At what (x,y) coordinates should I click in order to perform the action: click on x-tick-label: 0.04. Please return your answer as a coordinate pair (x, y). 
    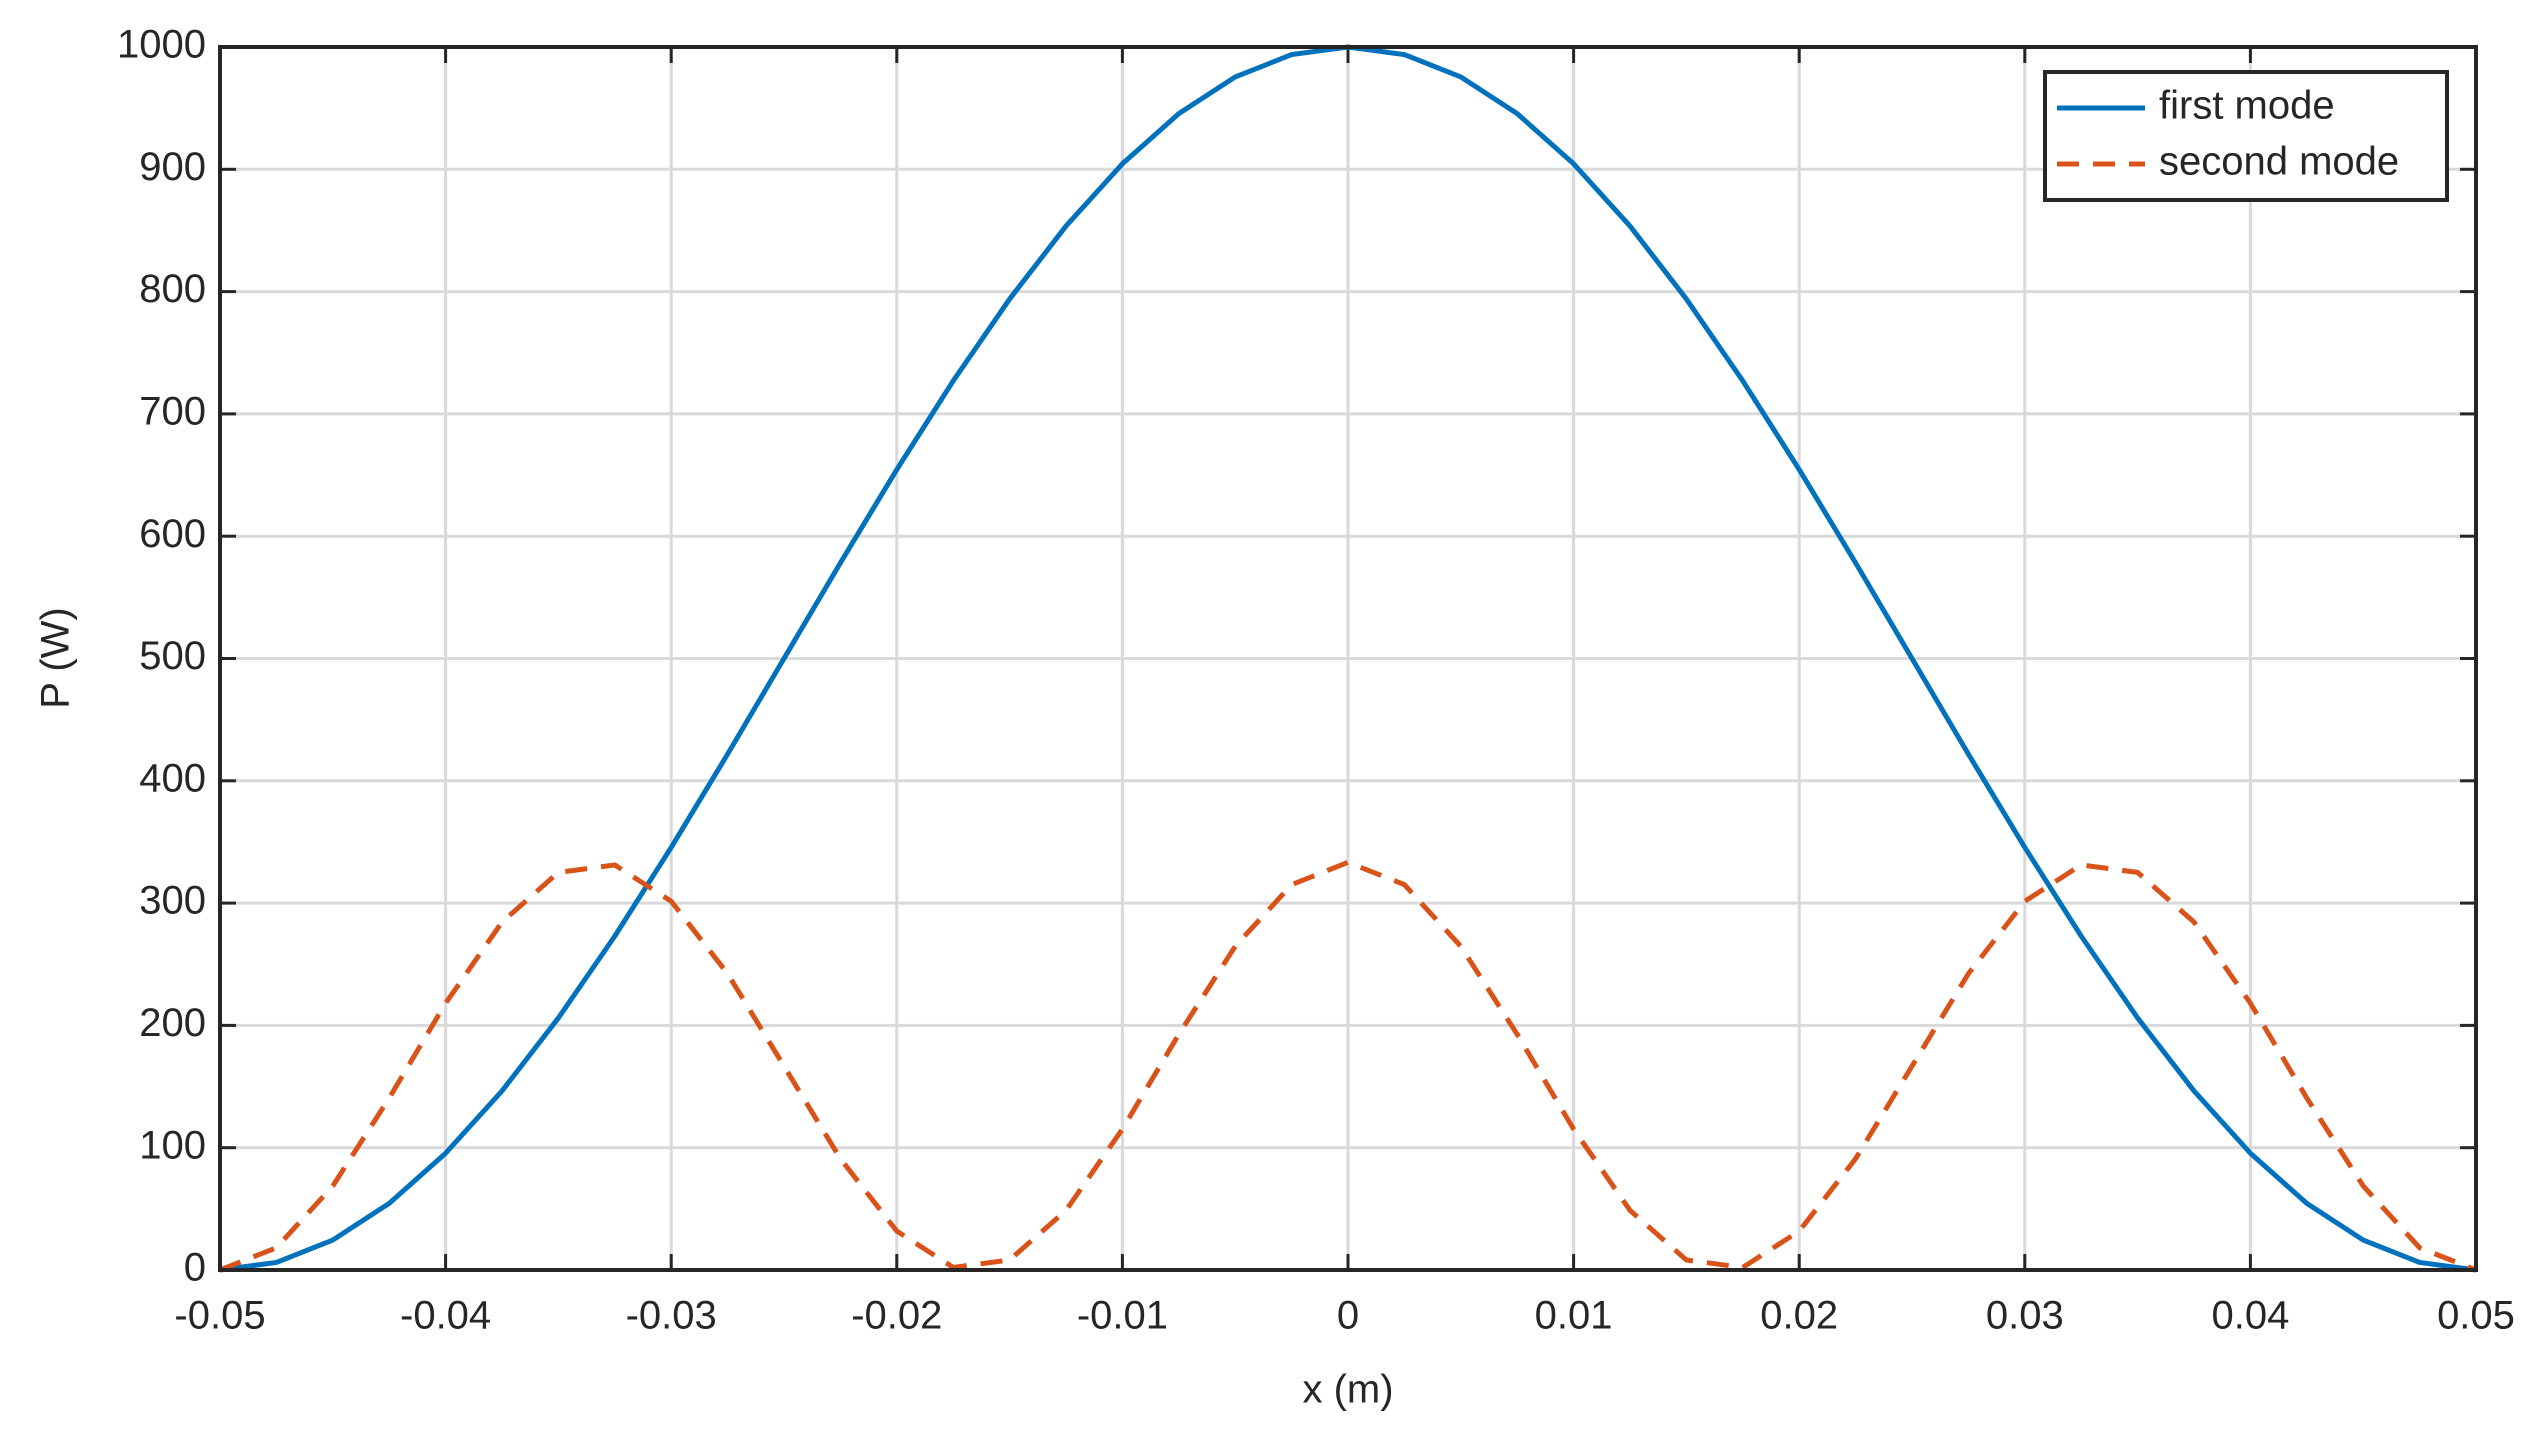
    Looking at the image, I should click on (2250, 1316).